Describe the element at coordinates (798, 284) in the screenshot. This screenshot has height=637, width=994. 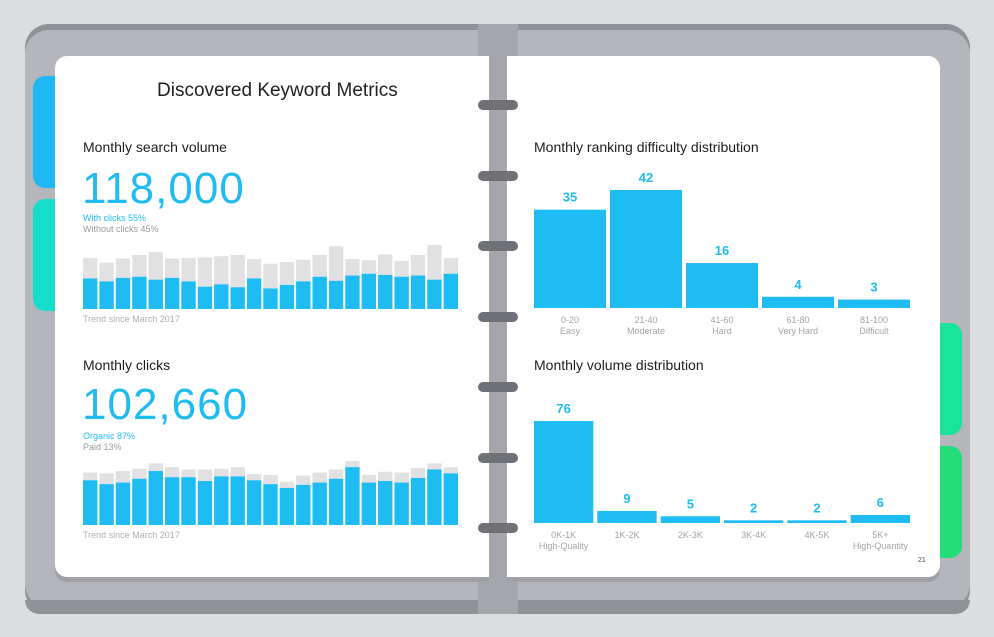
I see `bar-value-label: 4` at that location.